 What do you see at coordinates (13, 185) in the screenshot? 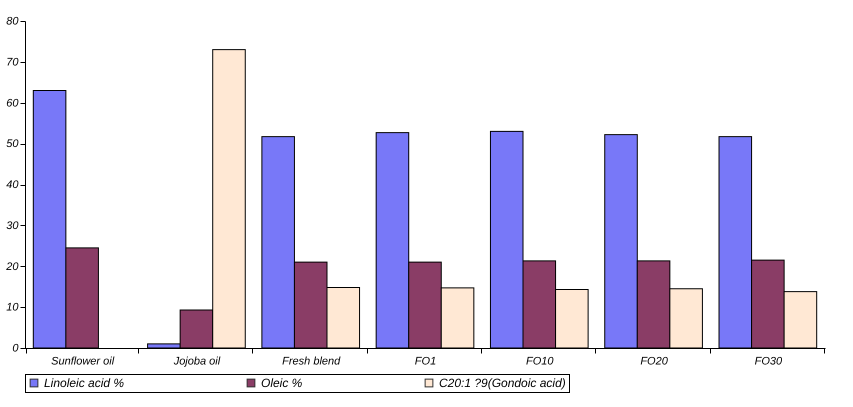
I see `y-tick-label: 40` at bounding box center [13, 185].